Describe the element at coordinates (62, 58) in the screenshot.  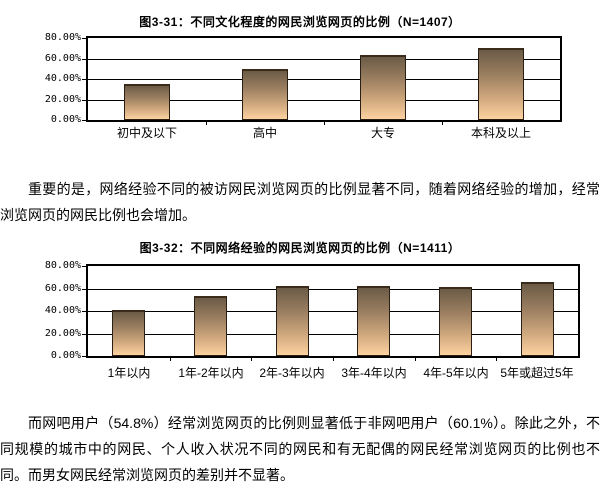
I see `chart-1-ytick-label: 60.00%` at that location.